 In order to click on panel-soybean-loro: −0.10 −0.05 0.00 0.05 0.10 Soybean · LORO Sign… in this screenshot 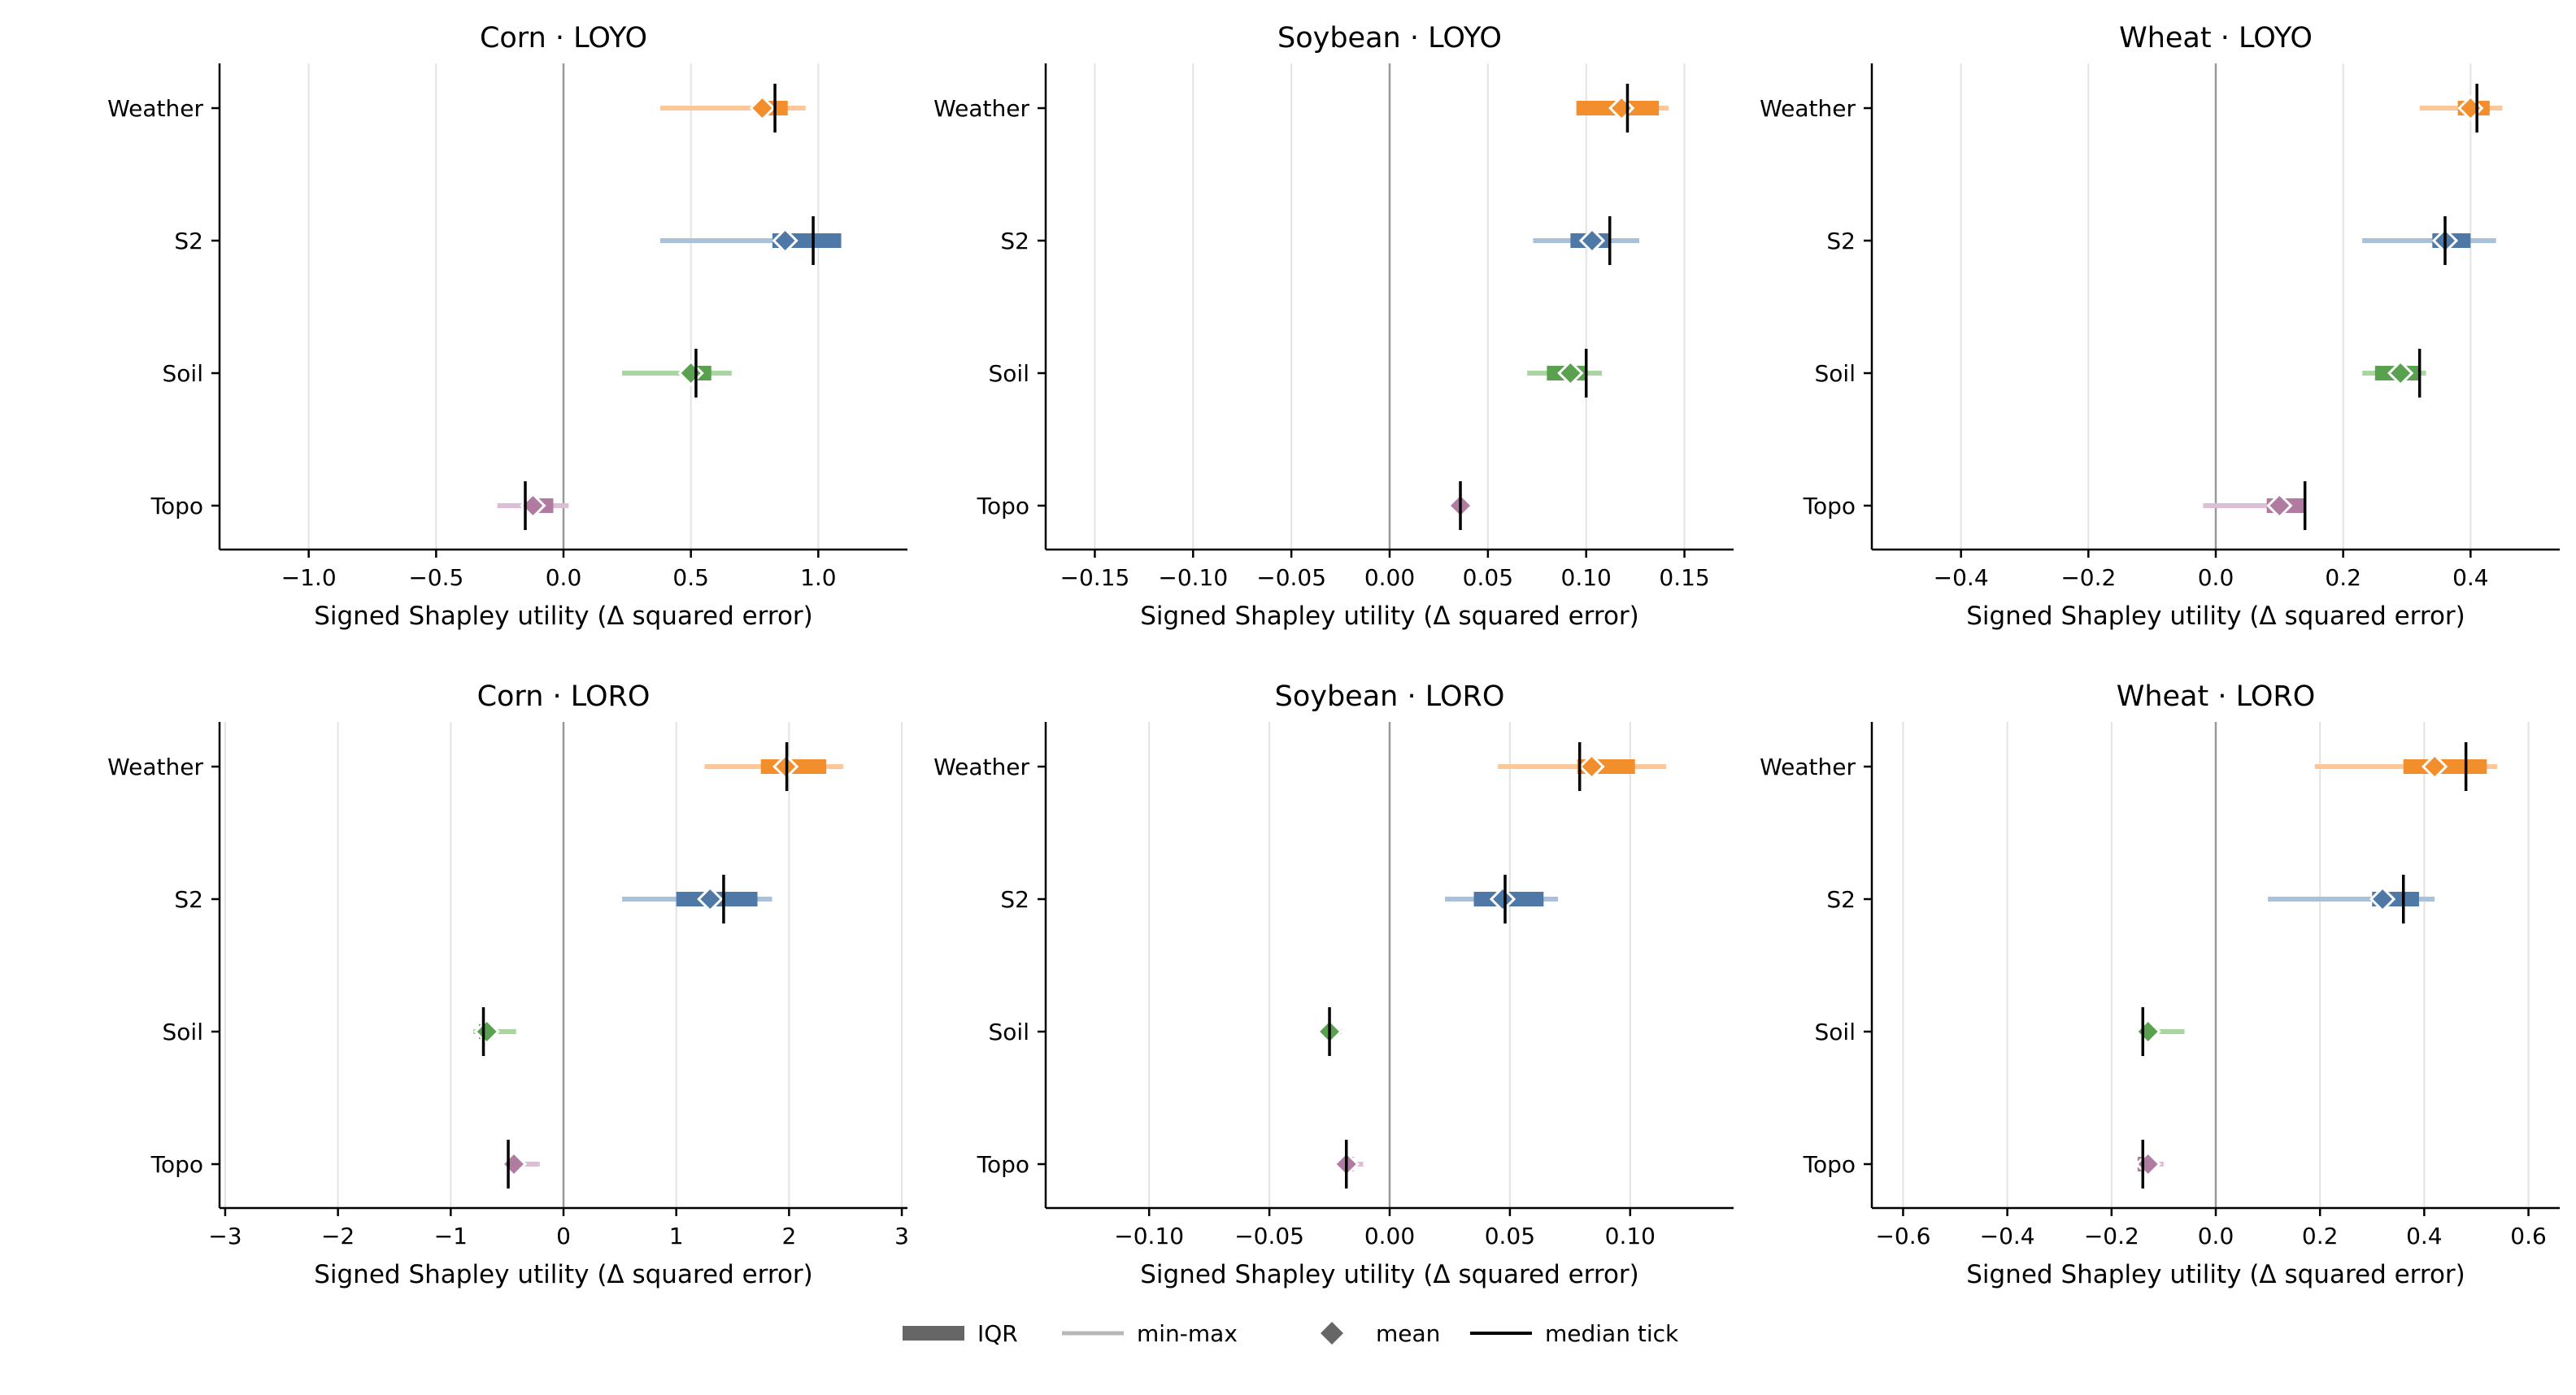, I will do `click(1333, 985)`.